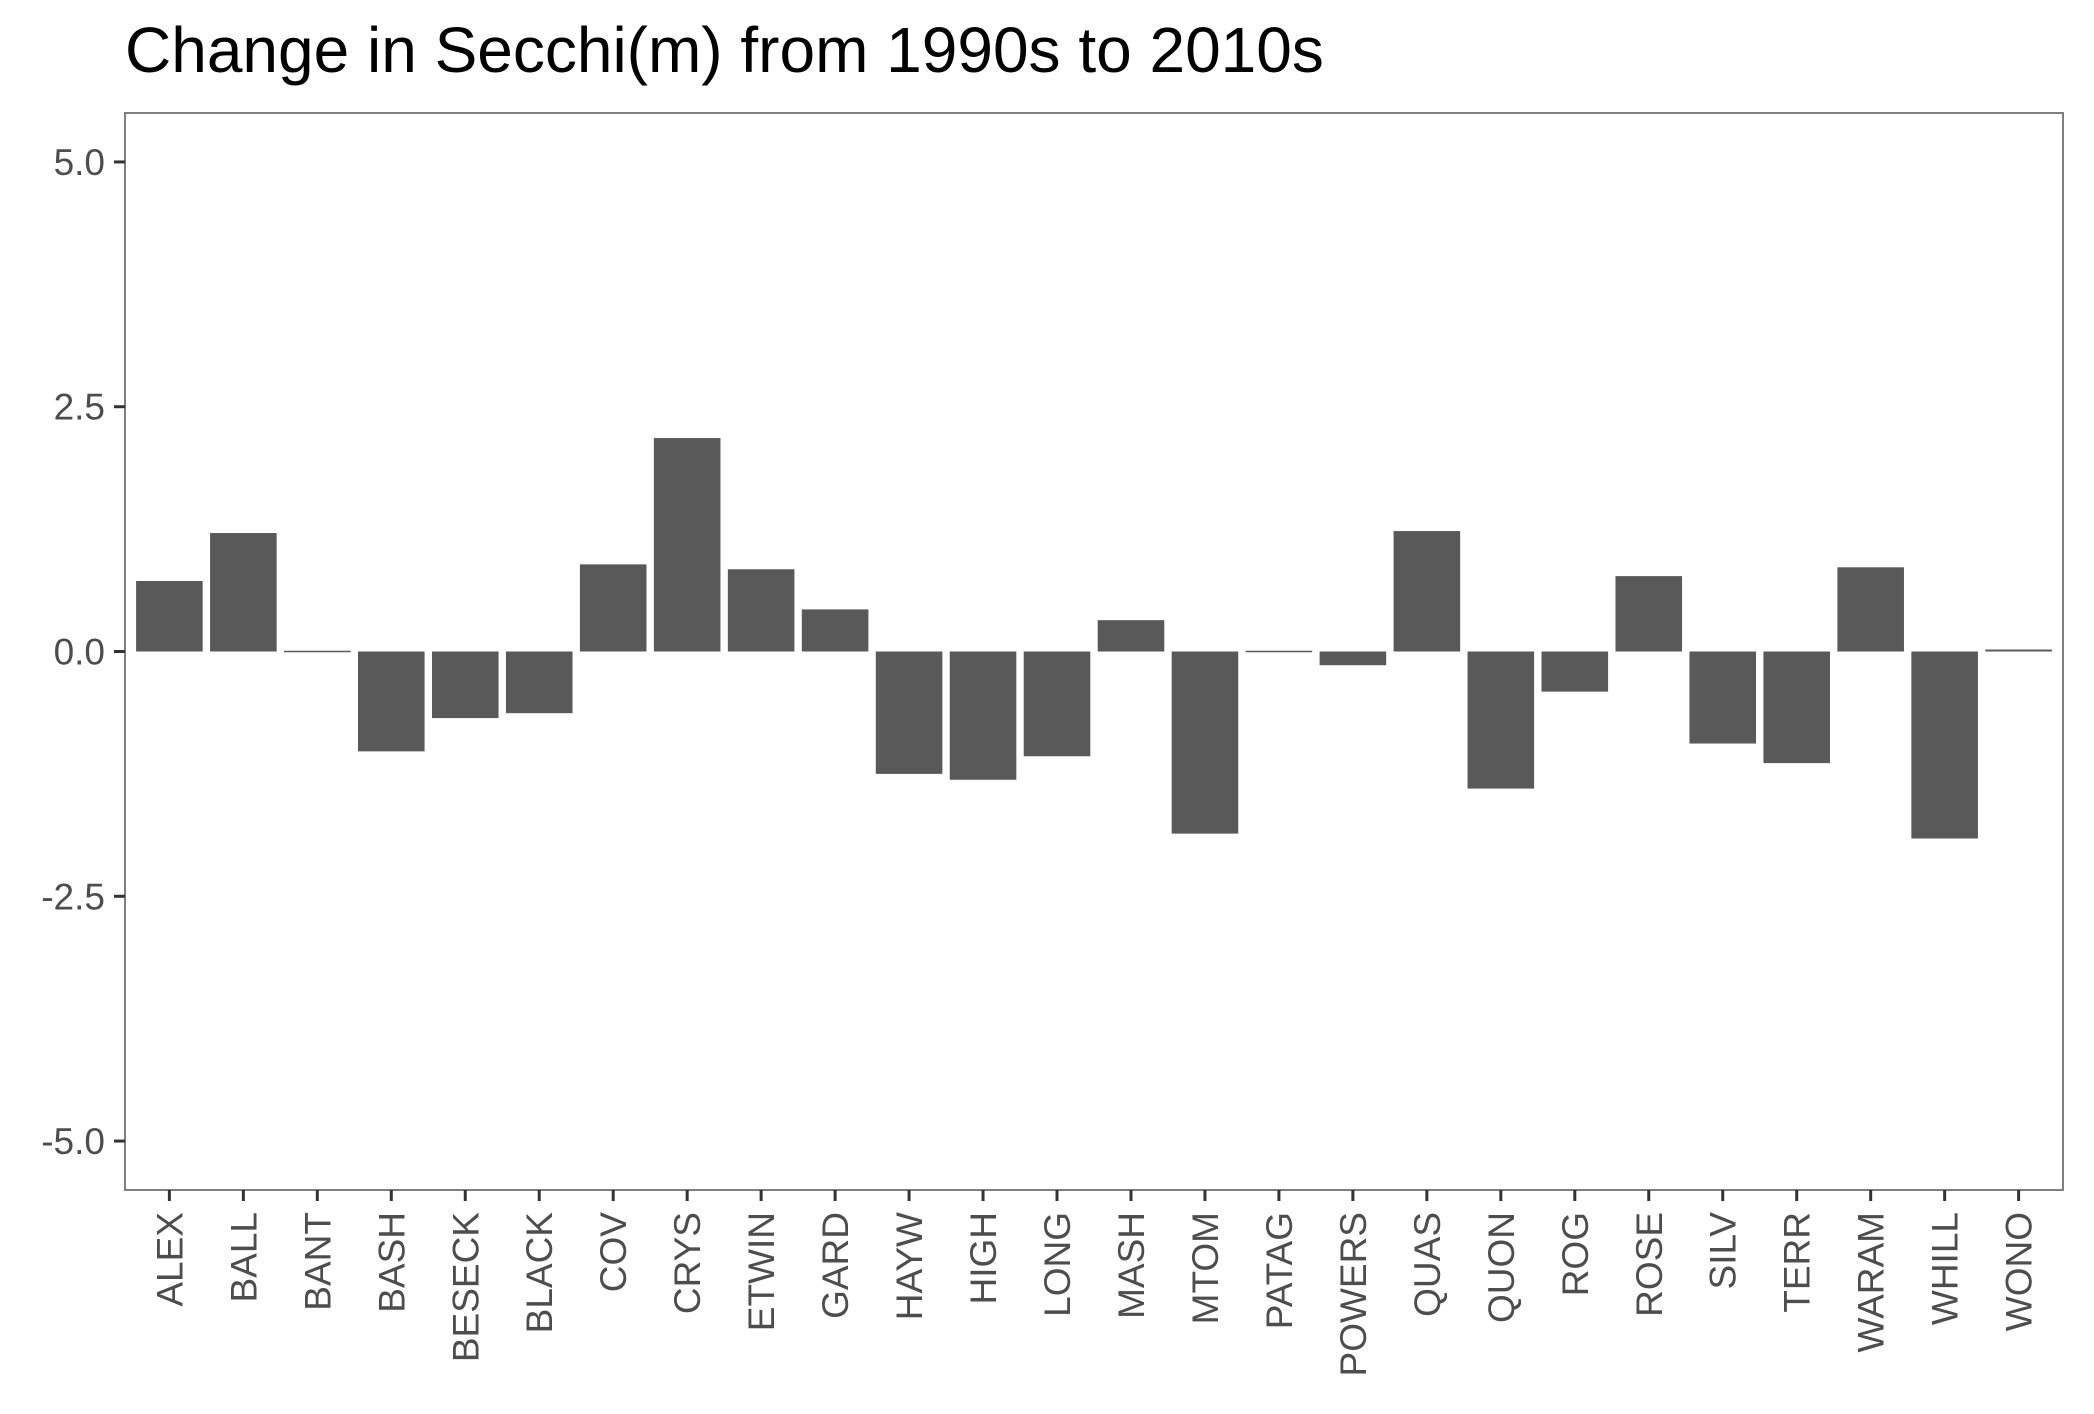  Describe the element at coordinates (909, 1266) in the screenshot. I see `x-tick-label: HAYW` at that location.